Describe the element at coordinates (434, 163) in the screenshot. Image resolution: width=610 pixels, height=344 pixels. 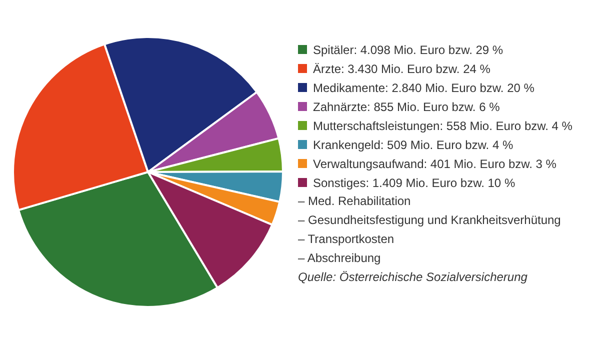
I see `legend-label: Verwaltungsaufwand: 401 Mio. Euro bzw. 3 %` at that location.